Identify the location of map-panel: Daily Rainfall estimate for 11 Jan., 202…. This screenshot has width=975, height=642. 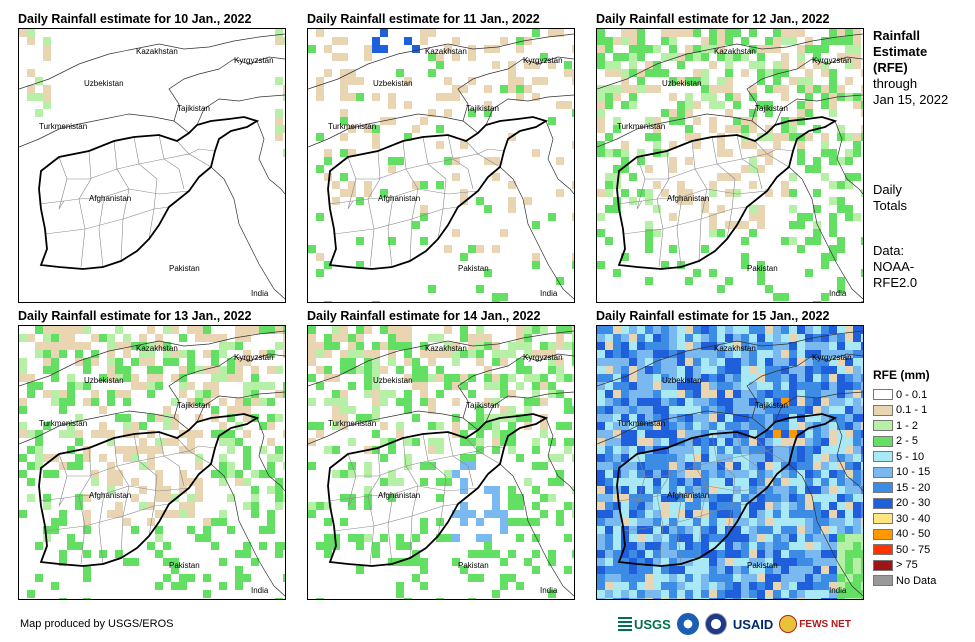
(451, 159).